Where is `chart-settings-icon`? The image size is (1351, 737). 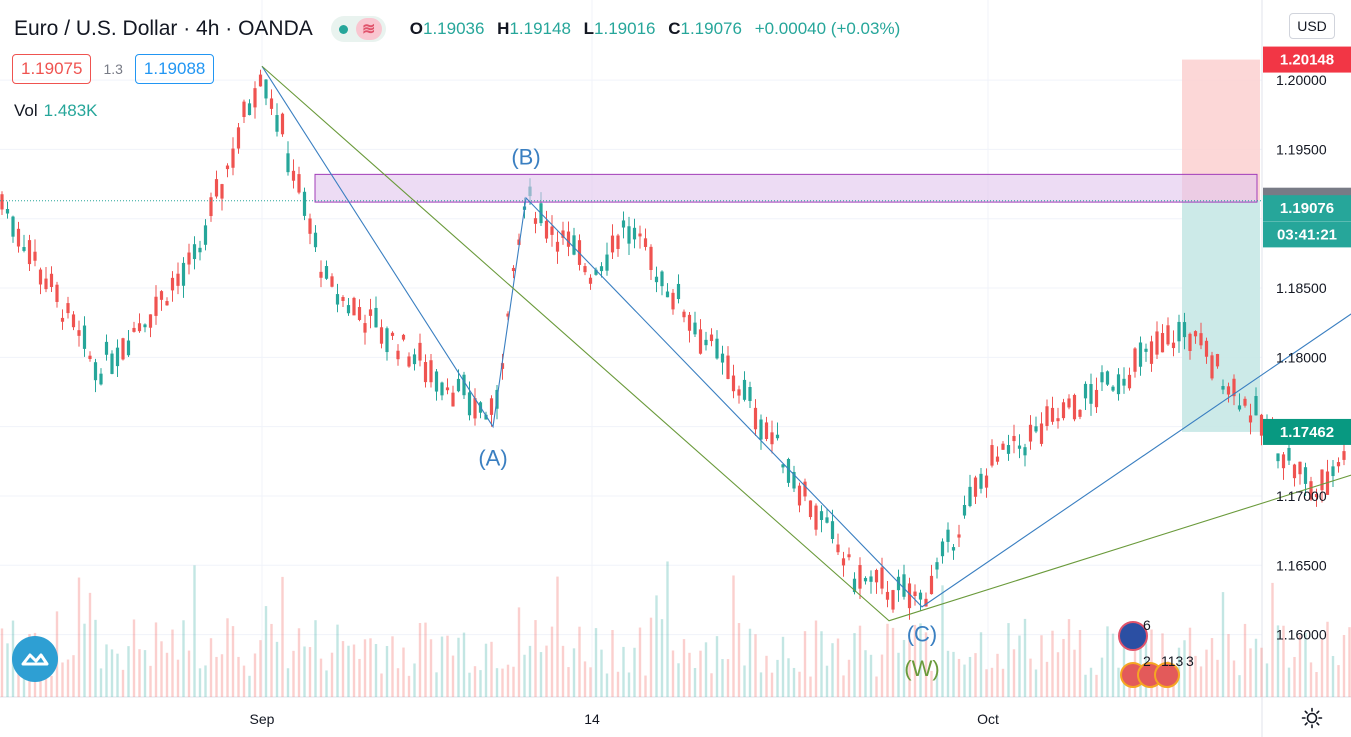
chart-settings-icon is located at coordinates (1312, 718).